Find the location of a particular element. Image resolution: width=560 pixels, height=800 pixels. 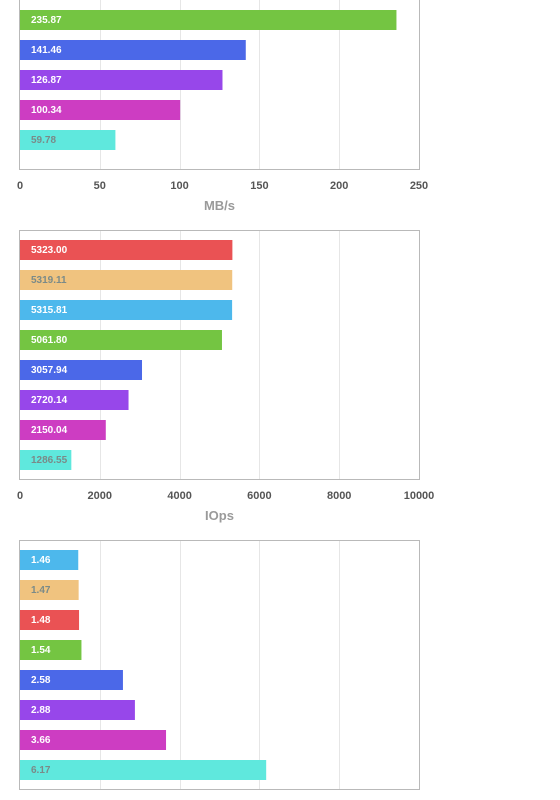

x-tick-label: 100 is located at coordinates (179, 186).